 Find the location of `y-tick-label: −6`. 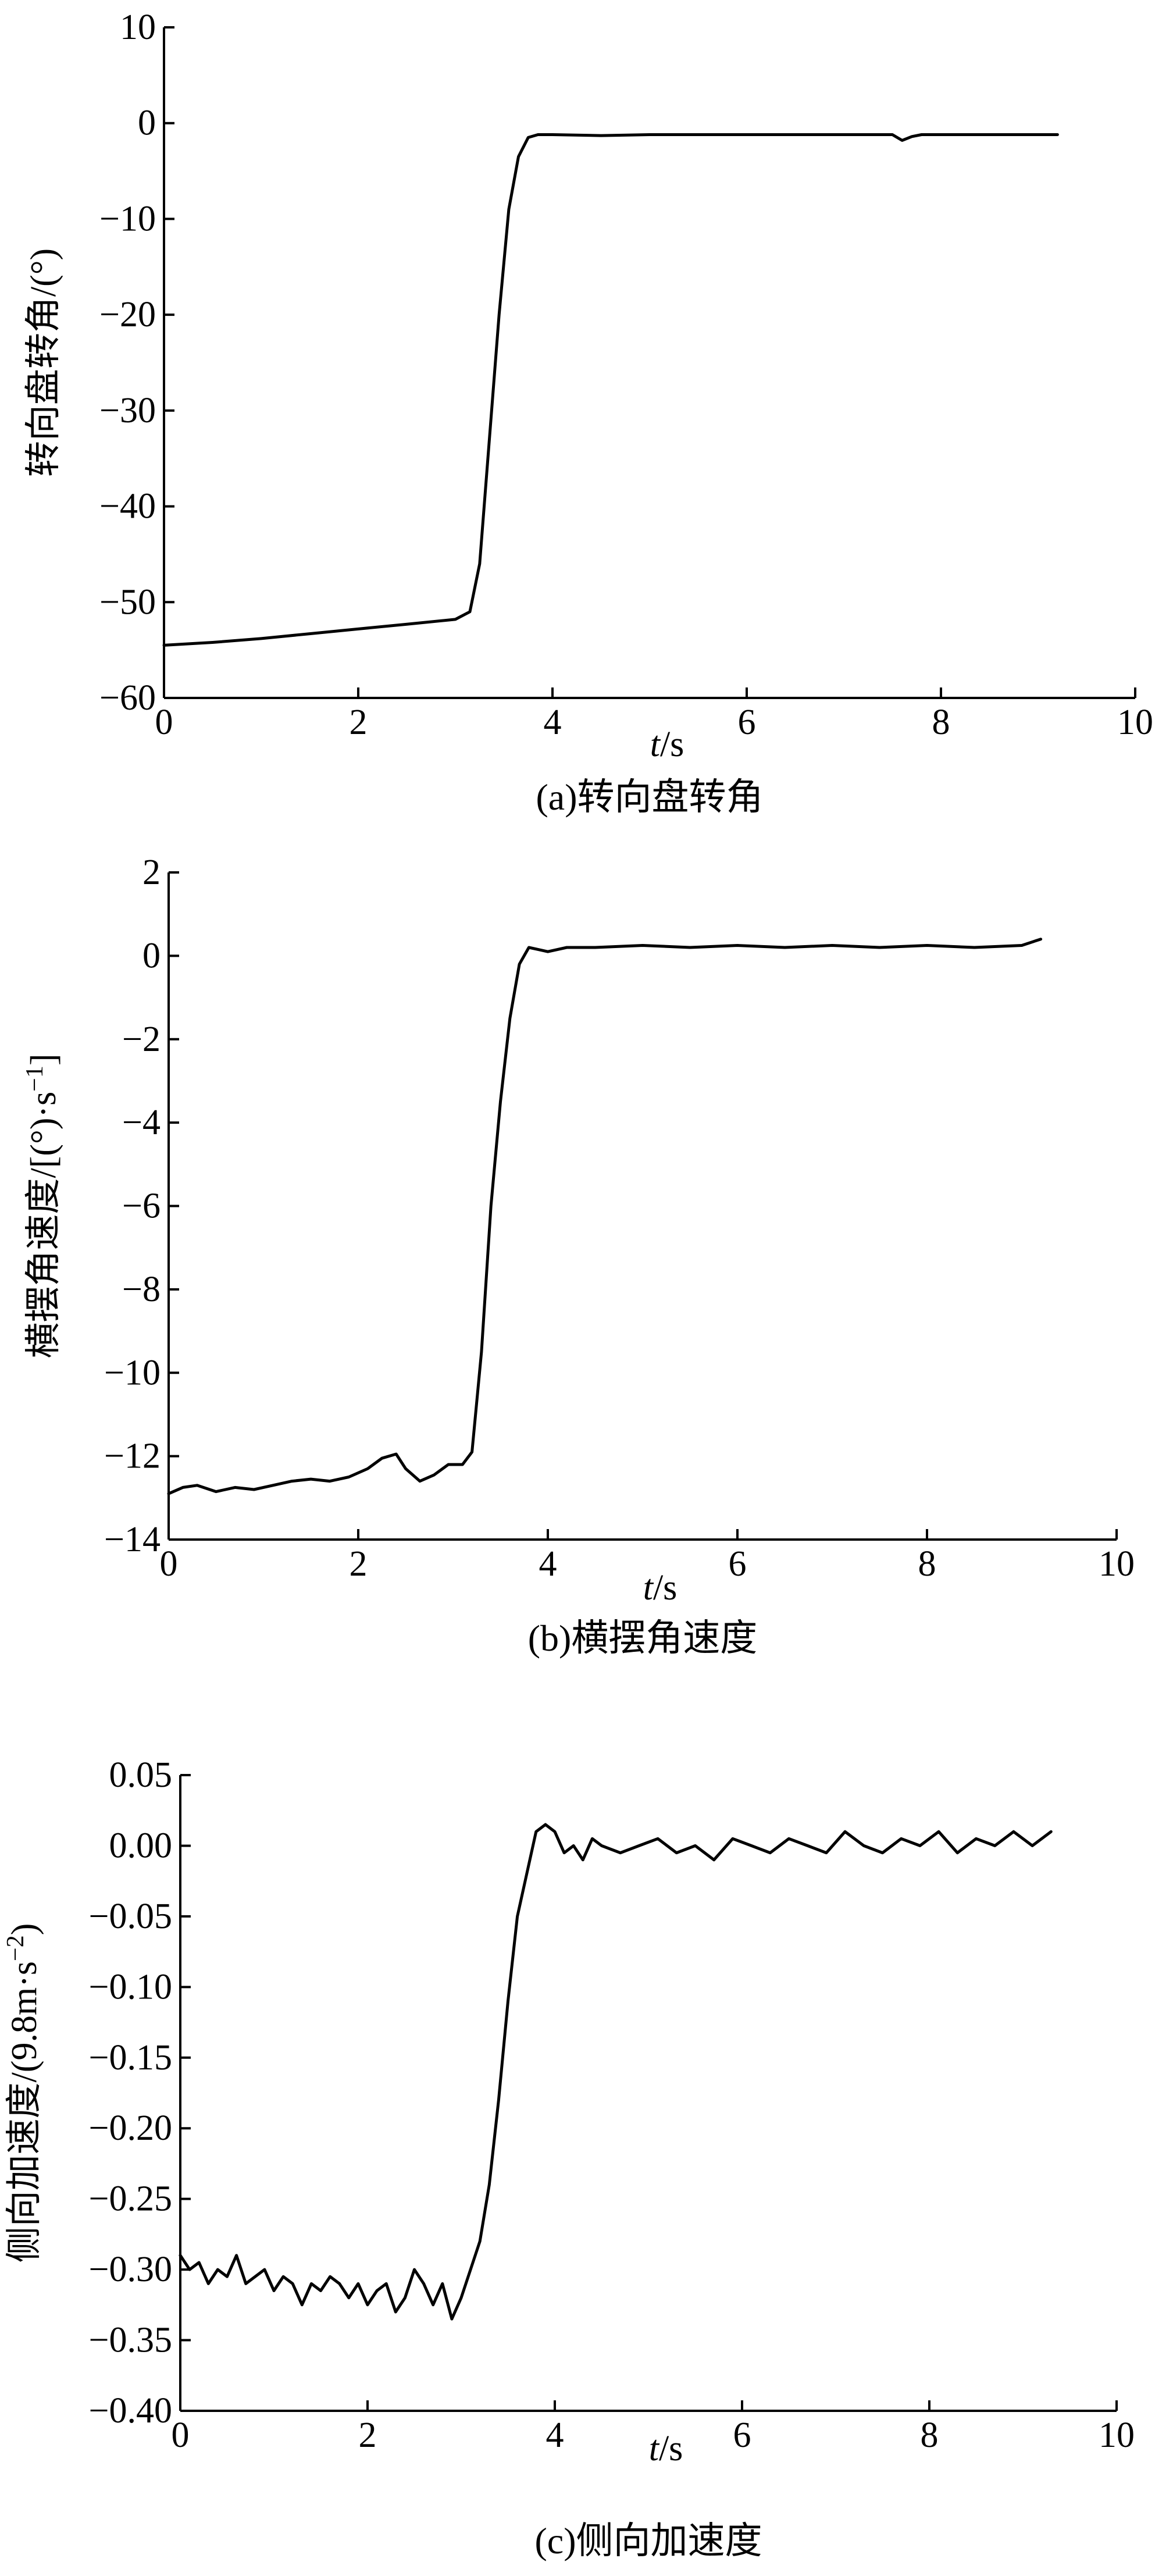

y-tick-label: −6 is located at coordinates (141, 1206).